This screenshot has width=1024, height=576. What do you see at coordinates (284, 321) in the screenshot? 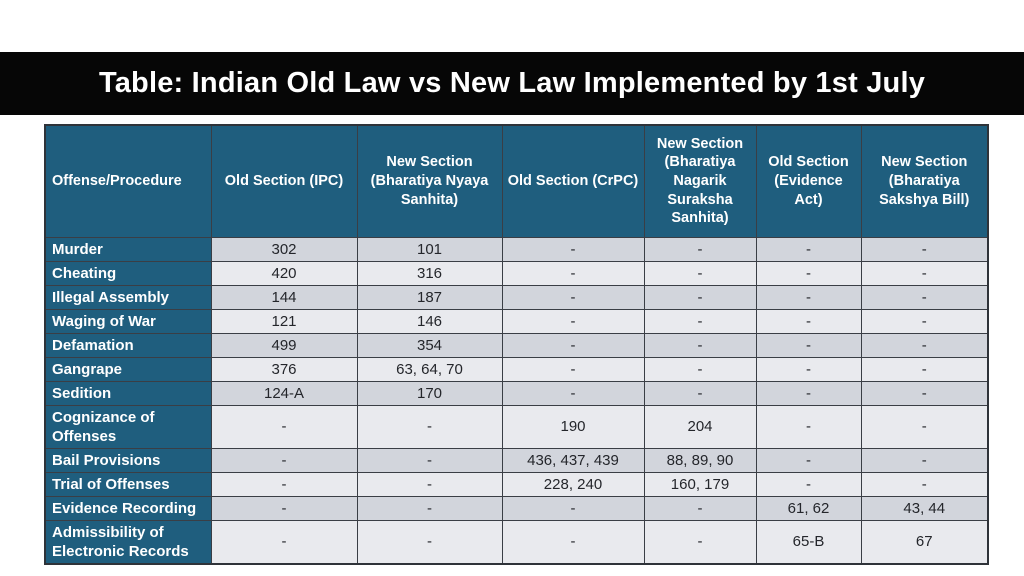
I see `table-cell: 121` at bounding box center [284, 321].